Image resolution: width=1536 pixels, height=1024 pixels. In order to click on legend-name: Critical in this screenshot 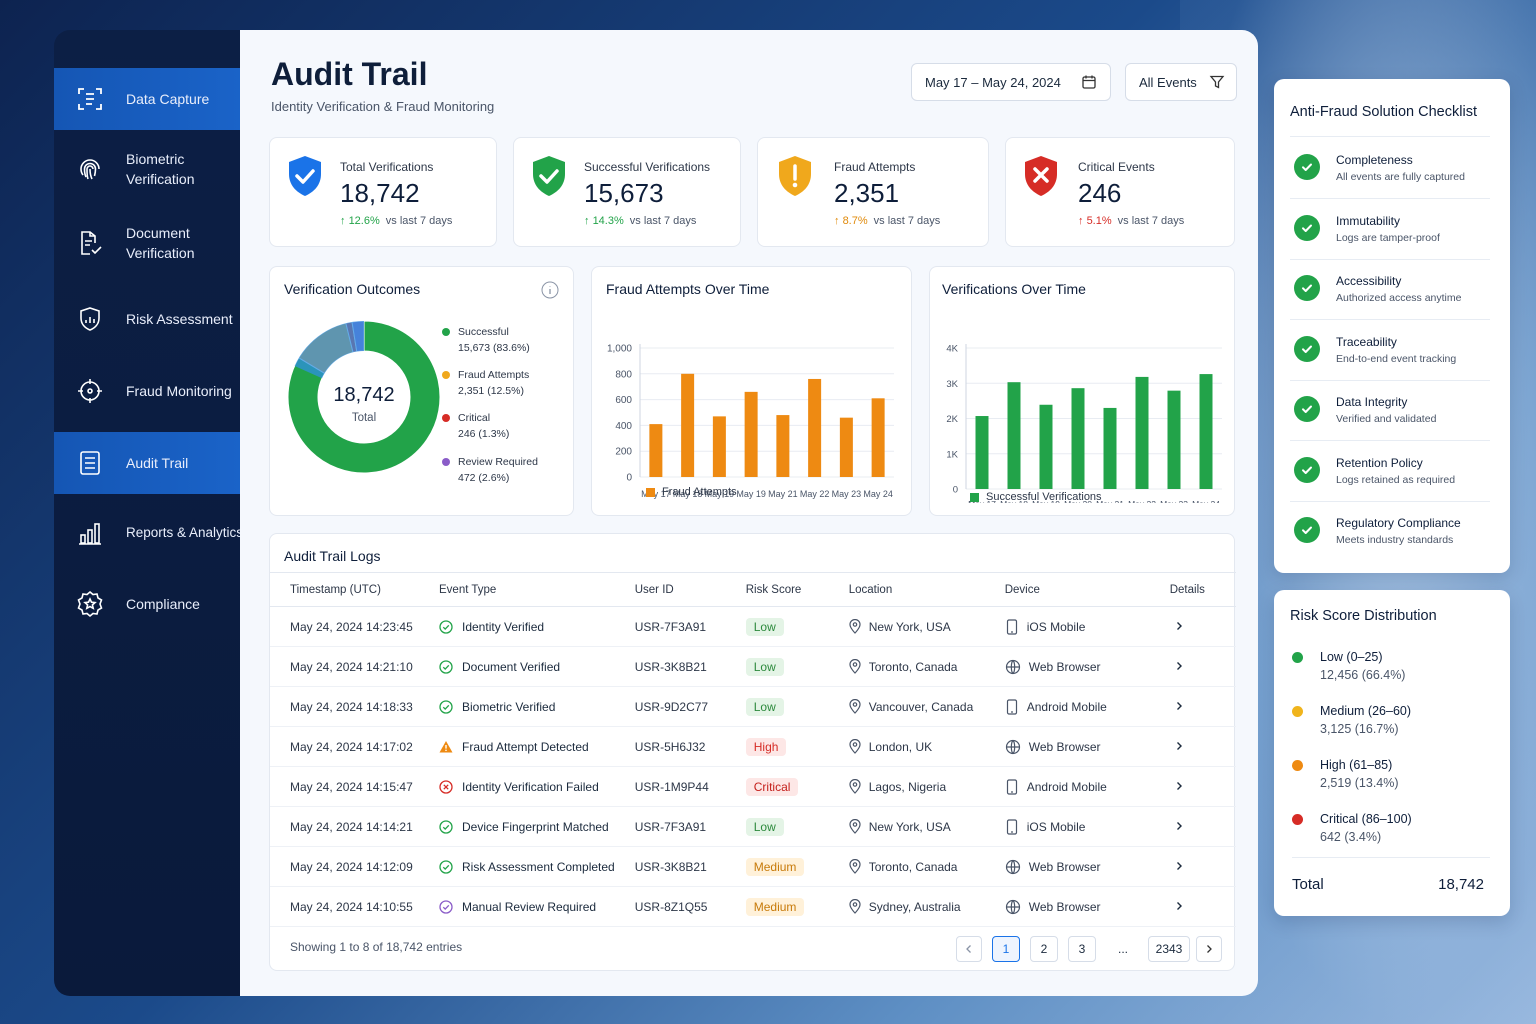, I will do `click(474, 418)`.